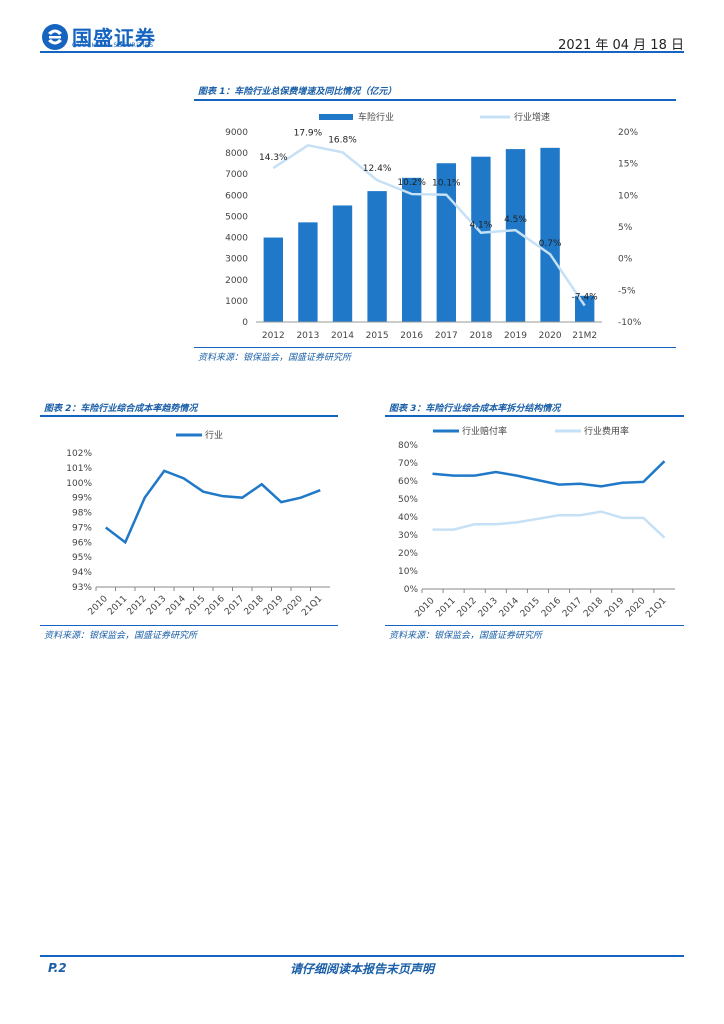 This screenshot has width=724, height=1024. Describe the element at coordinates (408, 536) in the screenshot. I see `y-axis-tick: 30%` at that location.